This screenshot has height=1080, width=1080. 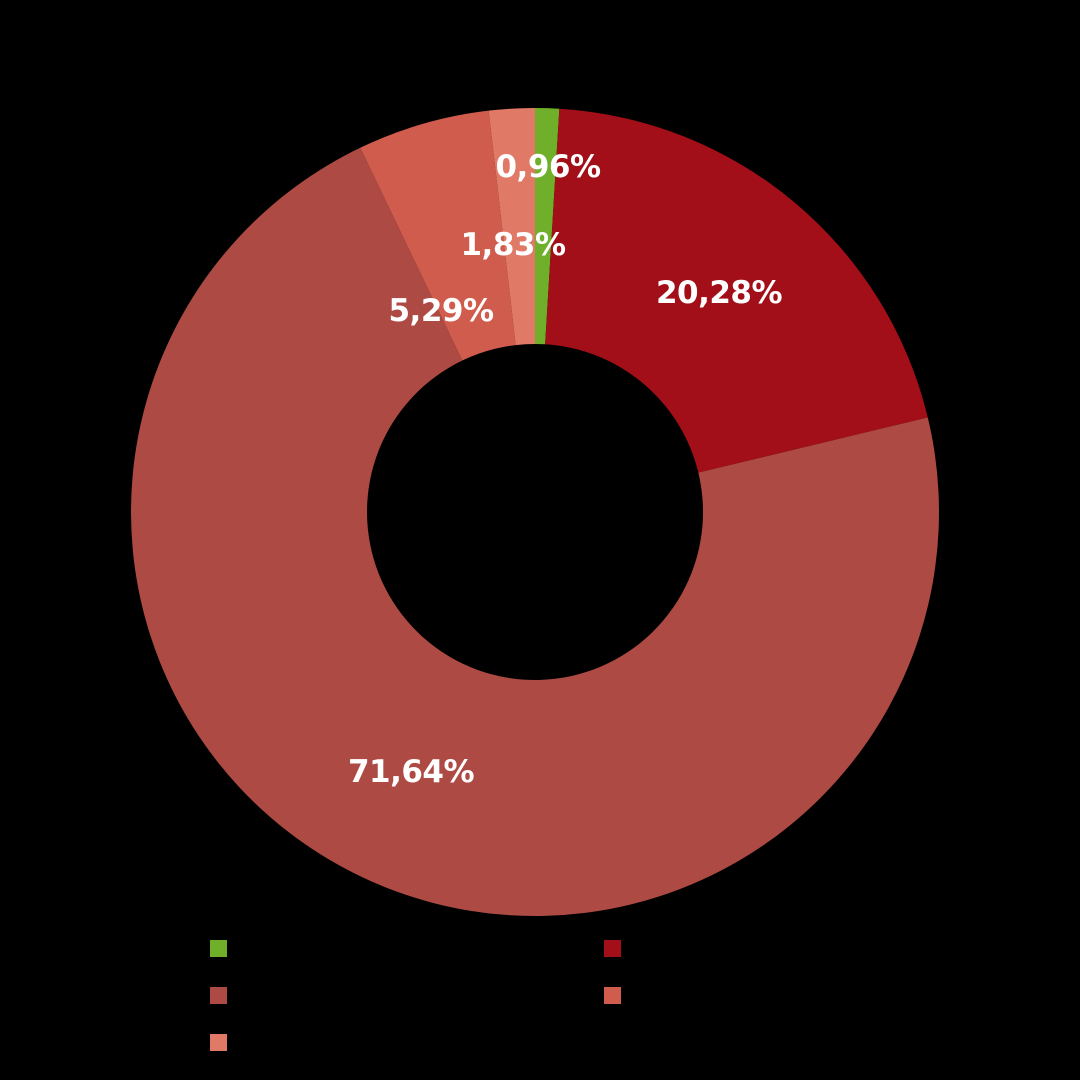 What do you see at coordinates (513, 245) in the screenshot?
I see `slice-label-salmon: 1,83%` at bounding box center [513, 245].